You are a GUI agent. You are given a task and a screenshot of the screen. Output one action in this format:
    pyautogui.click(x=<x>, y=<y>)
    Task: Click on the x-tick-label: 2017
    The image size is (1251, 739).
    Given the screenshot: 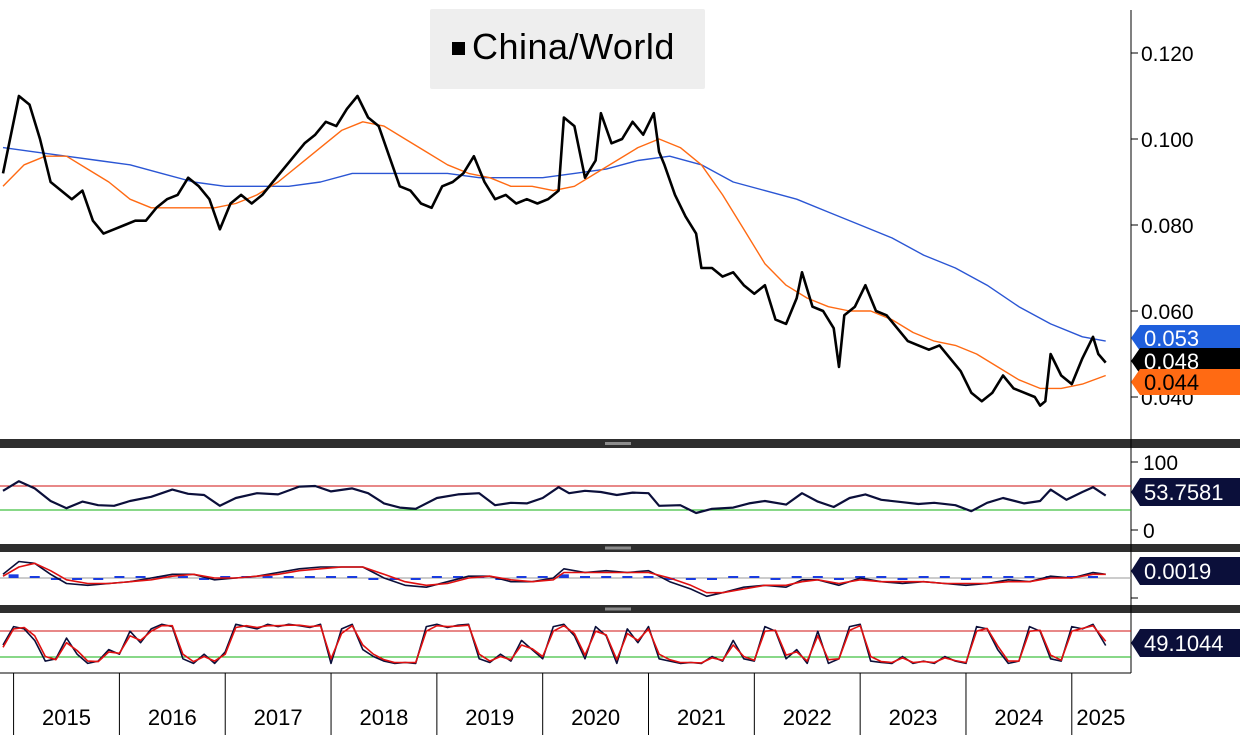 What is the action you would take?
    pyautogui.click(x=278, y=717)
    